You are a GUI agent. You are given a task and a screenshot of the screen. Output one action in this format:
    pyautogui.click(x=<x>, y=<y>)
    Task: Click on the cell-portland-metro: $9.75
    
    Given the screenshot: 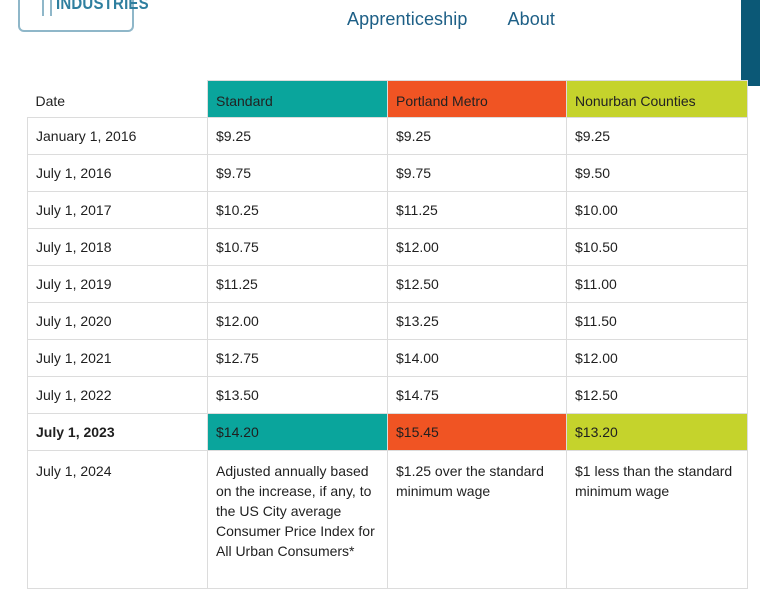 What is the action you would take?
    pyautogui.click(x=477, y=173)
    